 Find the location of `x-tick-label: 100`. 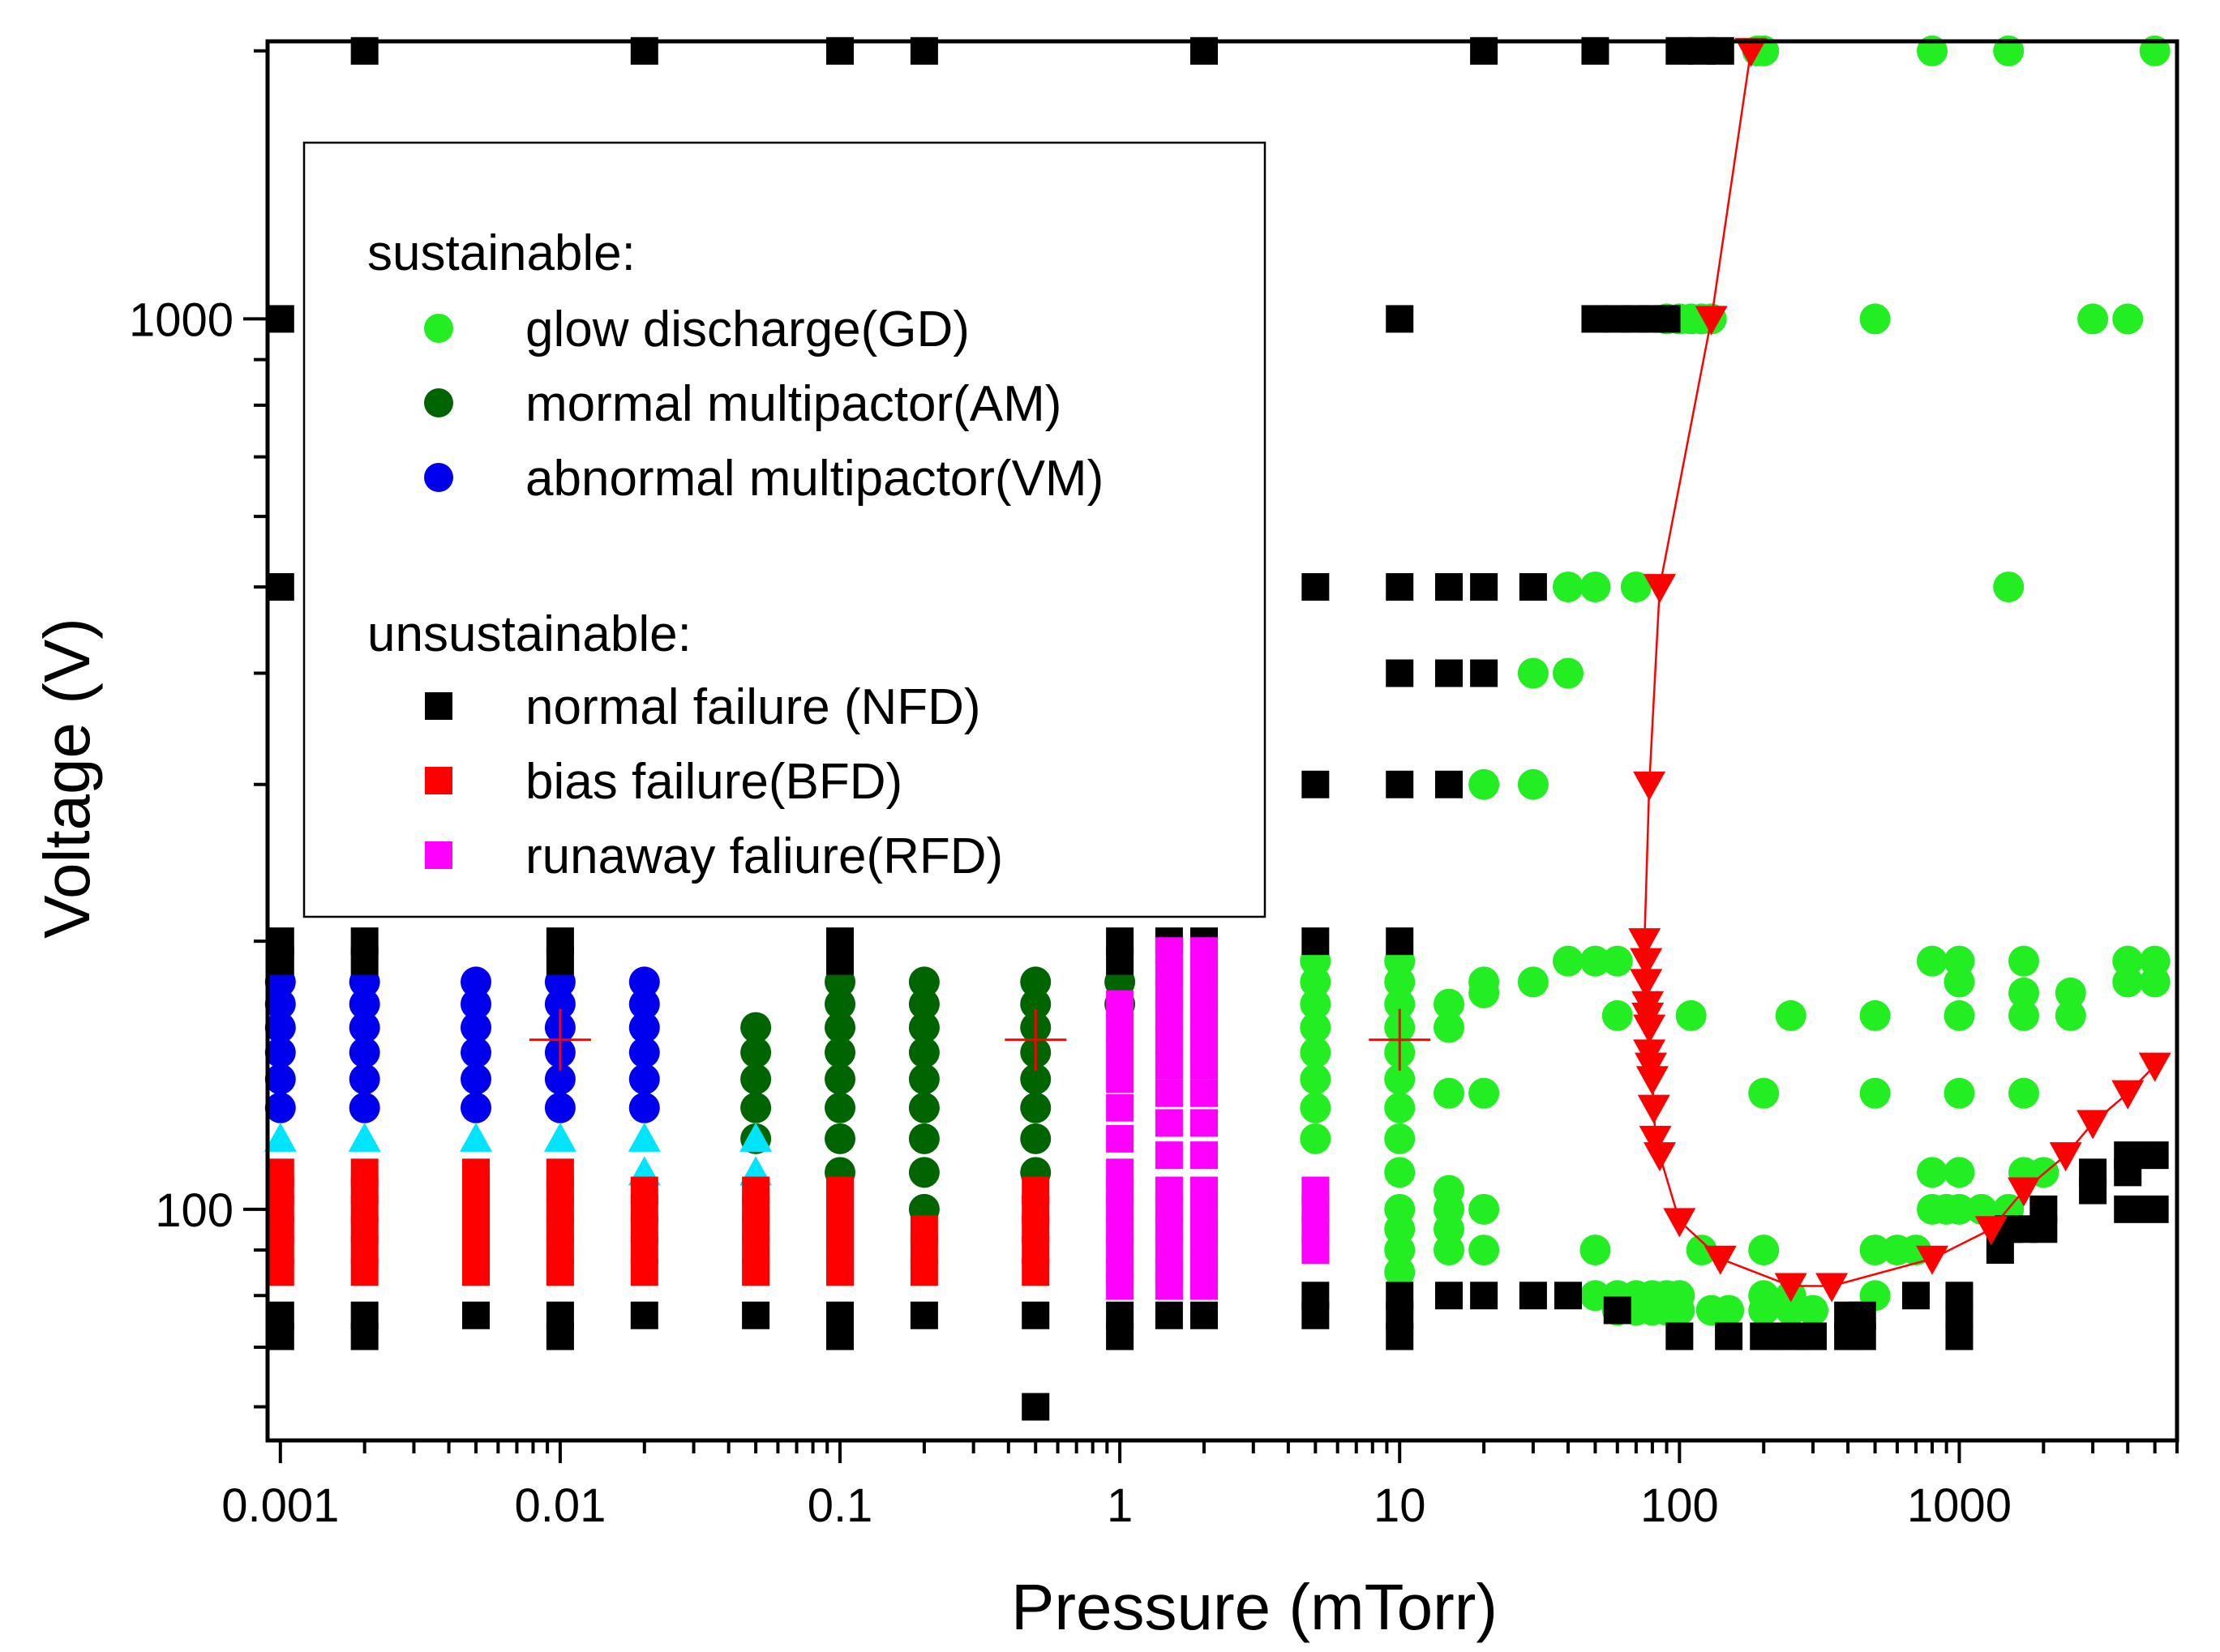

x-tick-label: 100 is located at coordinates (1679, 1505).